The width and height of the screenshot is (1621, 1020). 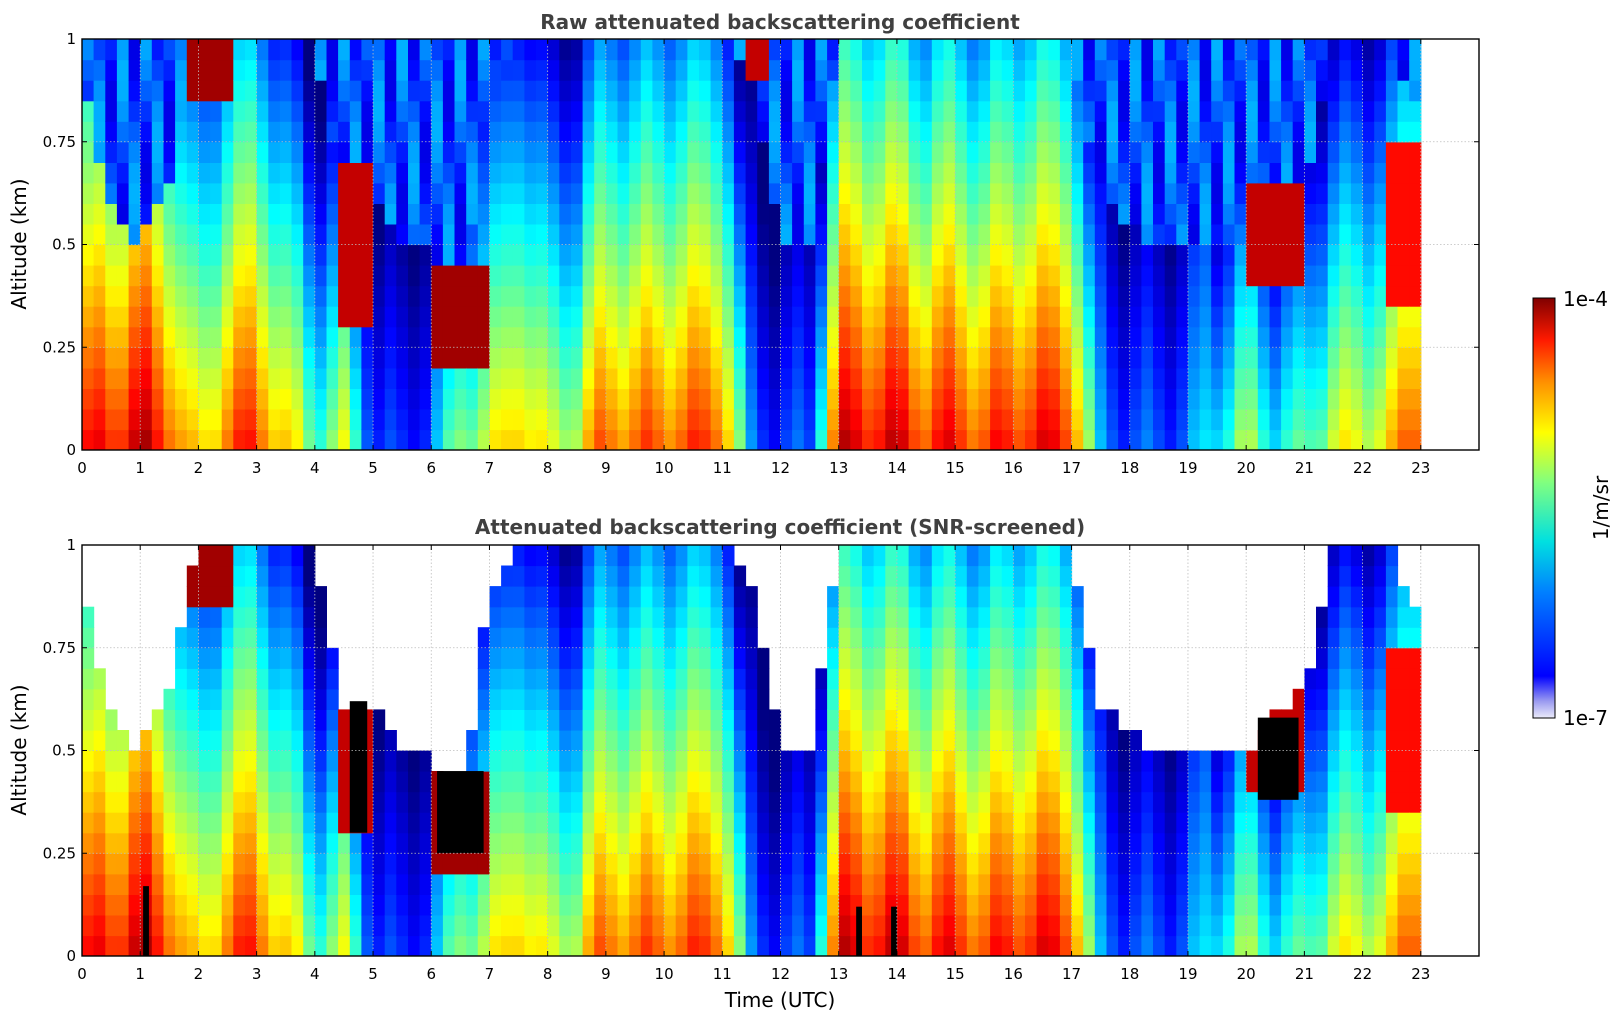 What do you see at coordinates (59, 142) in the screenshot?
I see `y-tick-label: 0.75` at bounding box center [59, 142].